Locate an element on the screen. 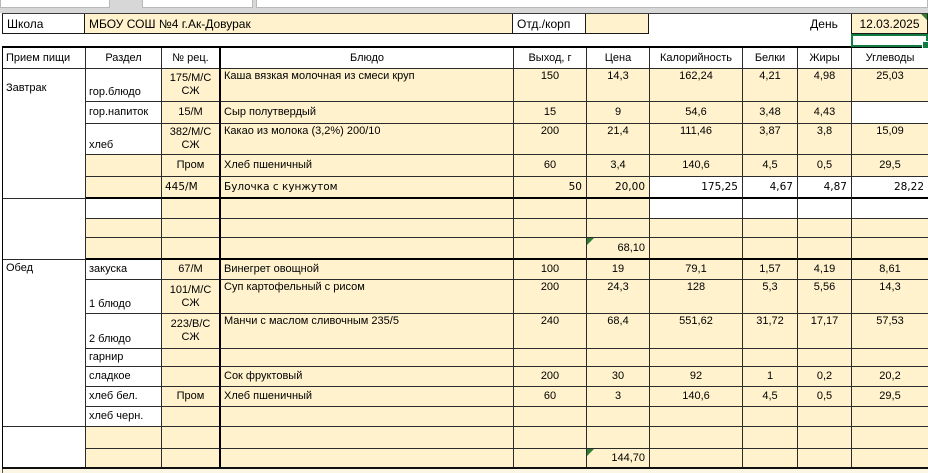 The height and width of the screenshot is (473, 928). table-cell: 54,6 is located at coordinates (696, 113).